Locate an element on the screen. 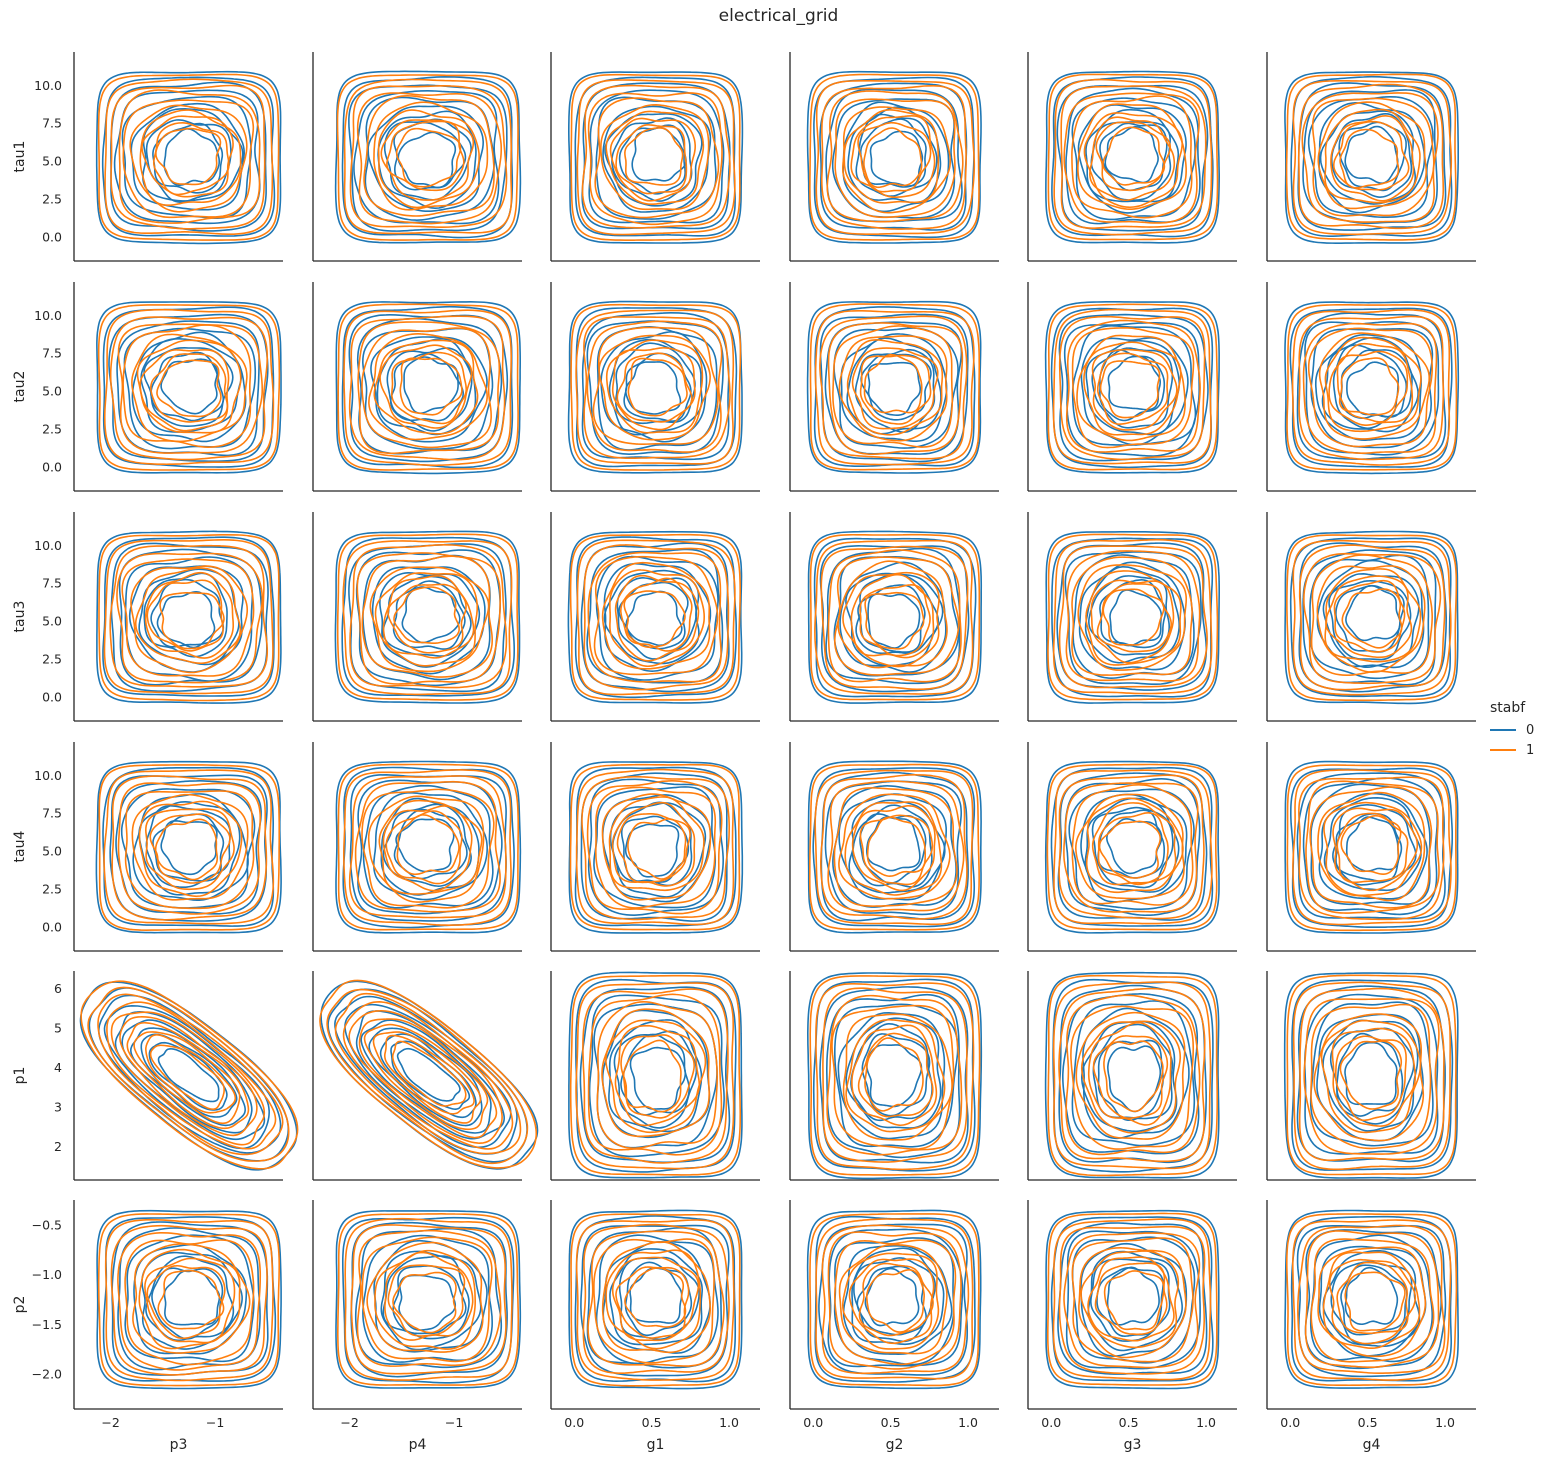  y-tick-label: 6 is located at coordinates (58, 988).